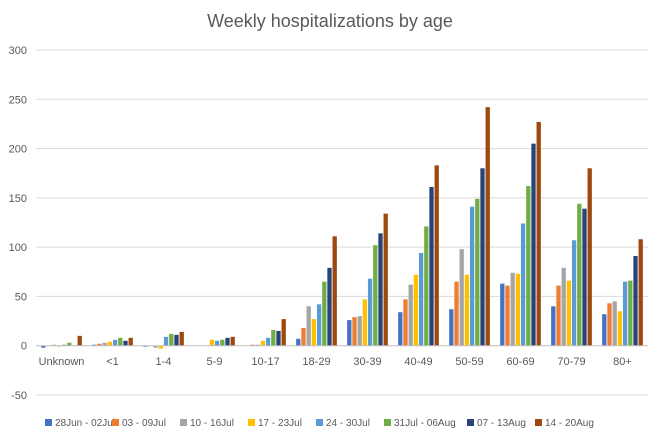  Describe the element at coordinates (215, 362) in the screenshot. I see `x-tick-label: 5-9` at that location.